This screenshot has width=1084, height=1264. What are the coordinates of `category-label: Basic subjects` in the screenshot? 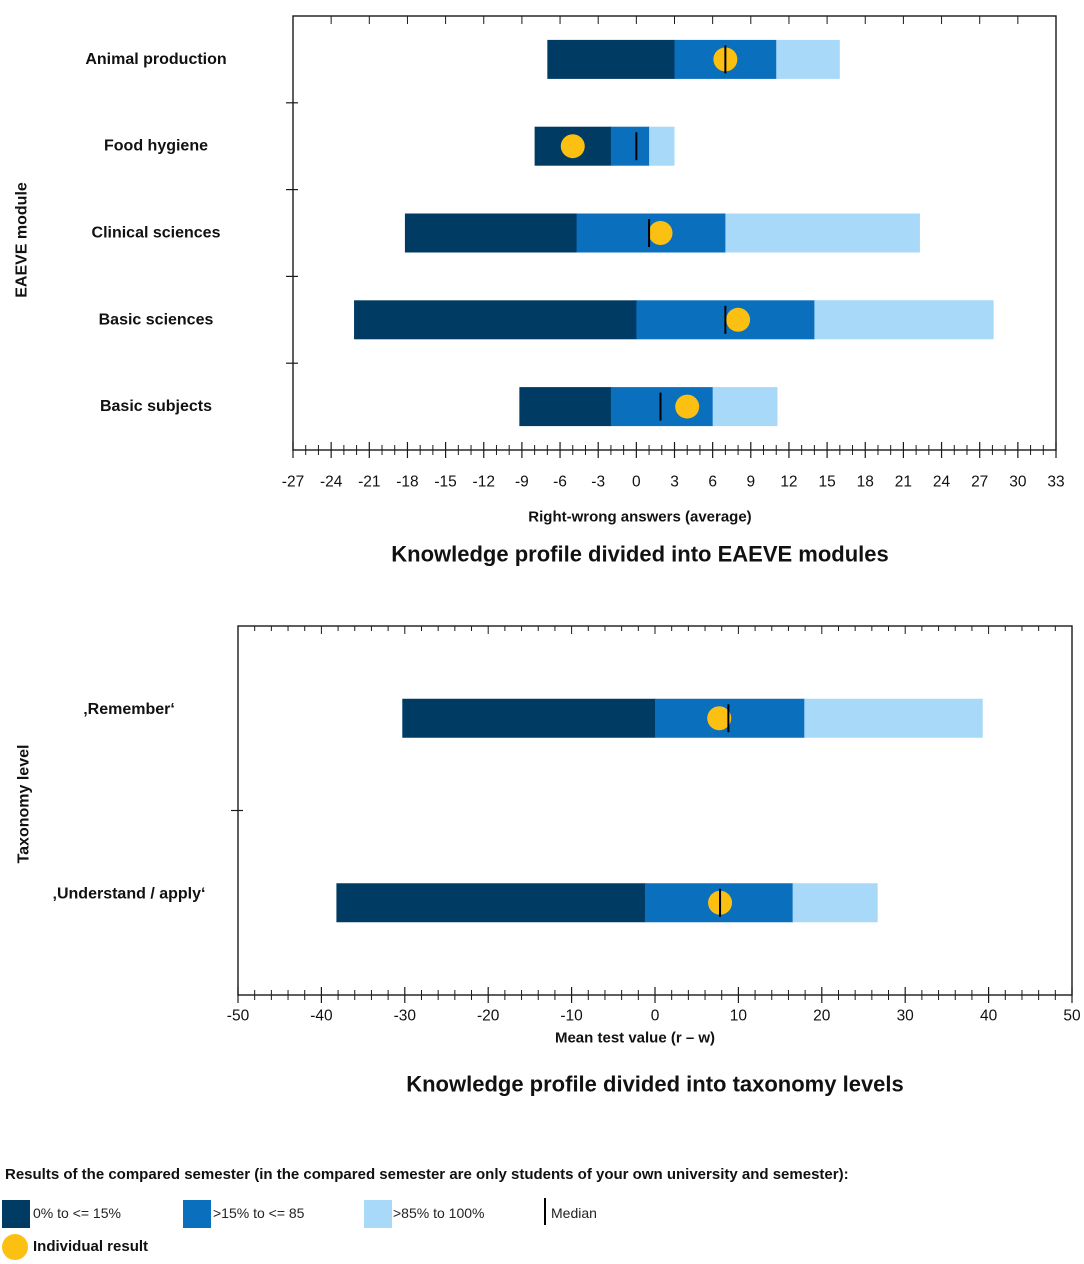 It's located at (156, 406).